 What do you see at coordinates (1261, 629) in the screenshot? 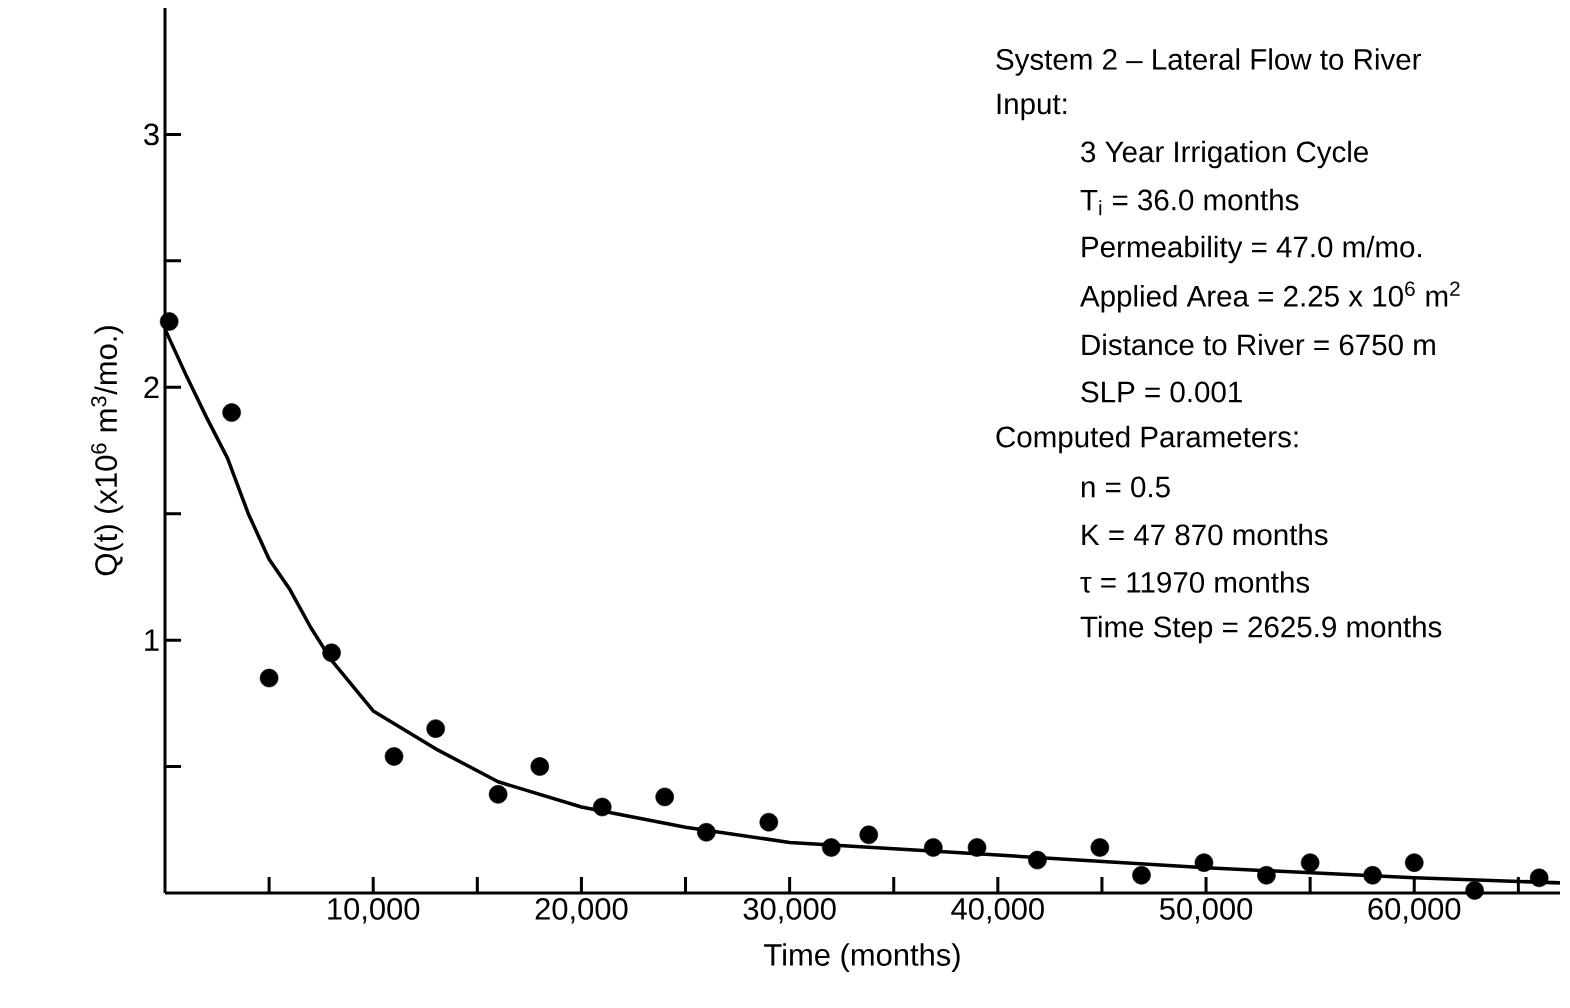
I see `annotation: Time Step = 2625.9 months` at bounding box center [1261, 629].